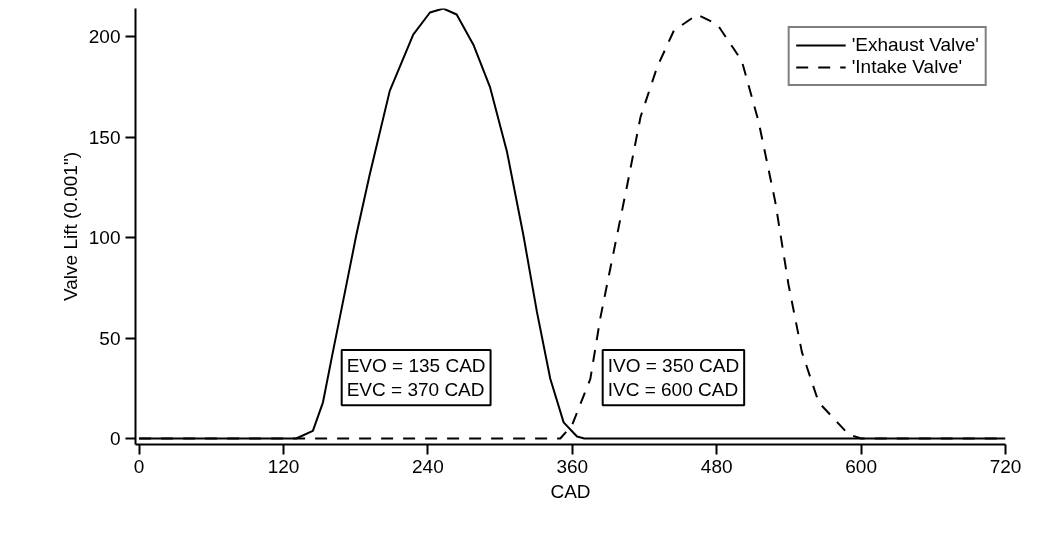 The width and height of the screenshot is (1045, 539). What do you see at coordinates (70, 226) in the screenshot?
I see `y-axis-title: Valve Lift (0.001")` at bounding box center [70, 226].